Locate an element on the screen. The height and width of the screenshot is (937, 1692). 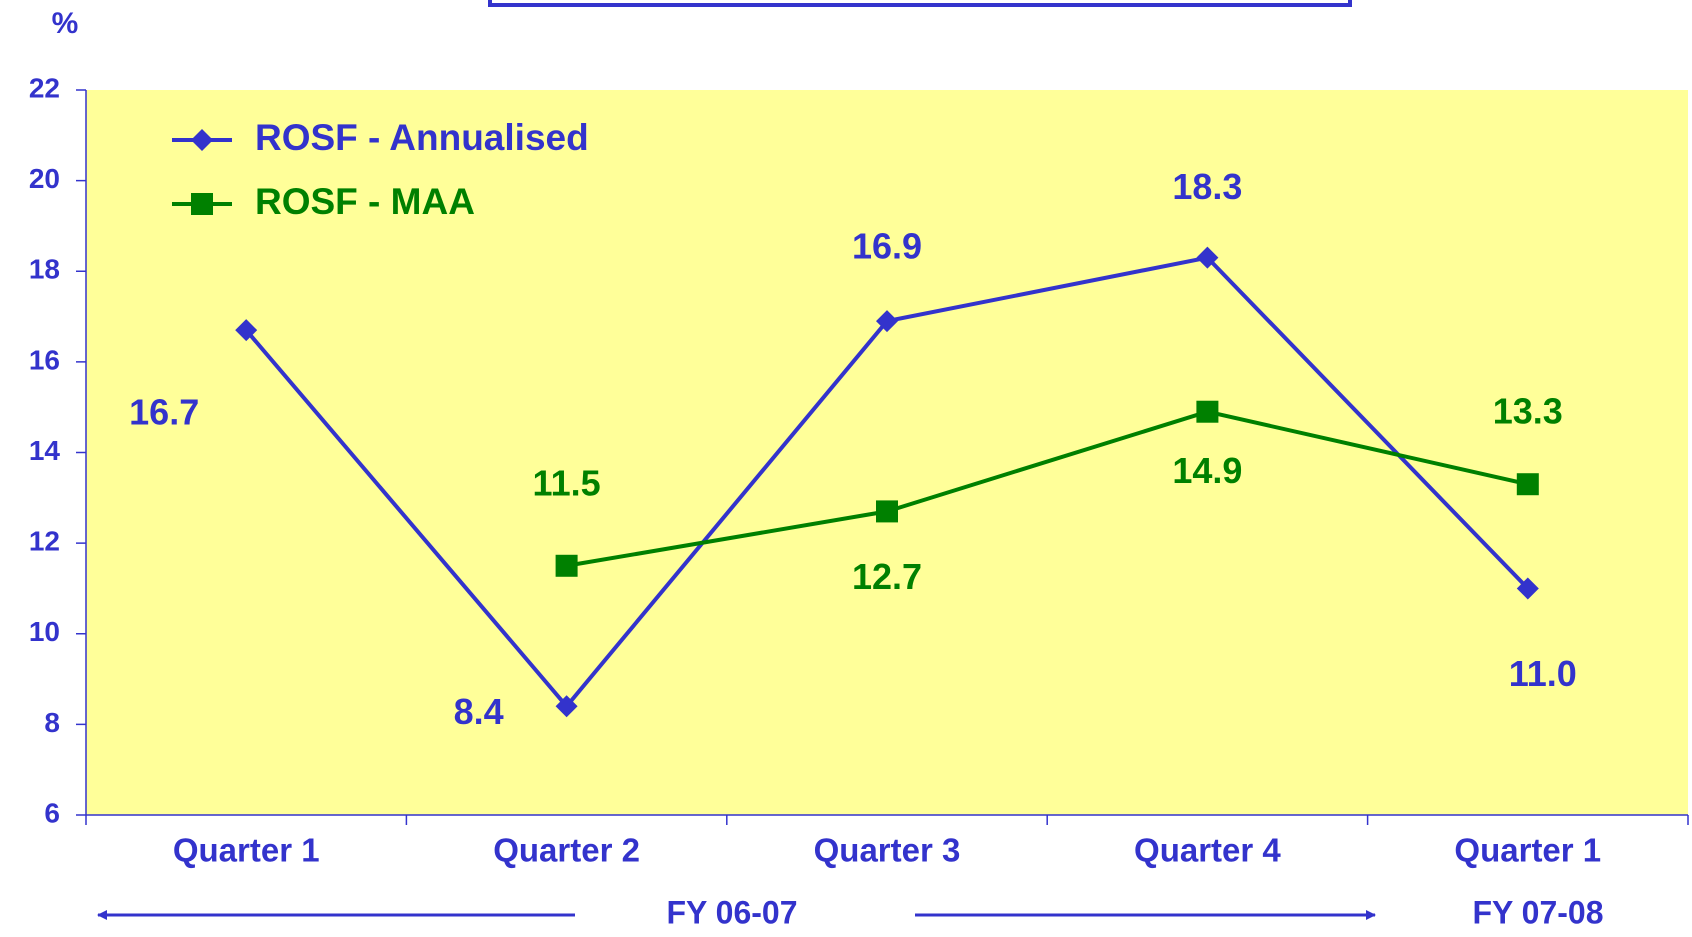
y-tick-label: 14 is located at coordinates (45, 450).